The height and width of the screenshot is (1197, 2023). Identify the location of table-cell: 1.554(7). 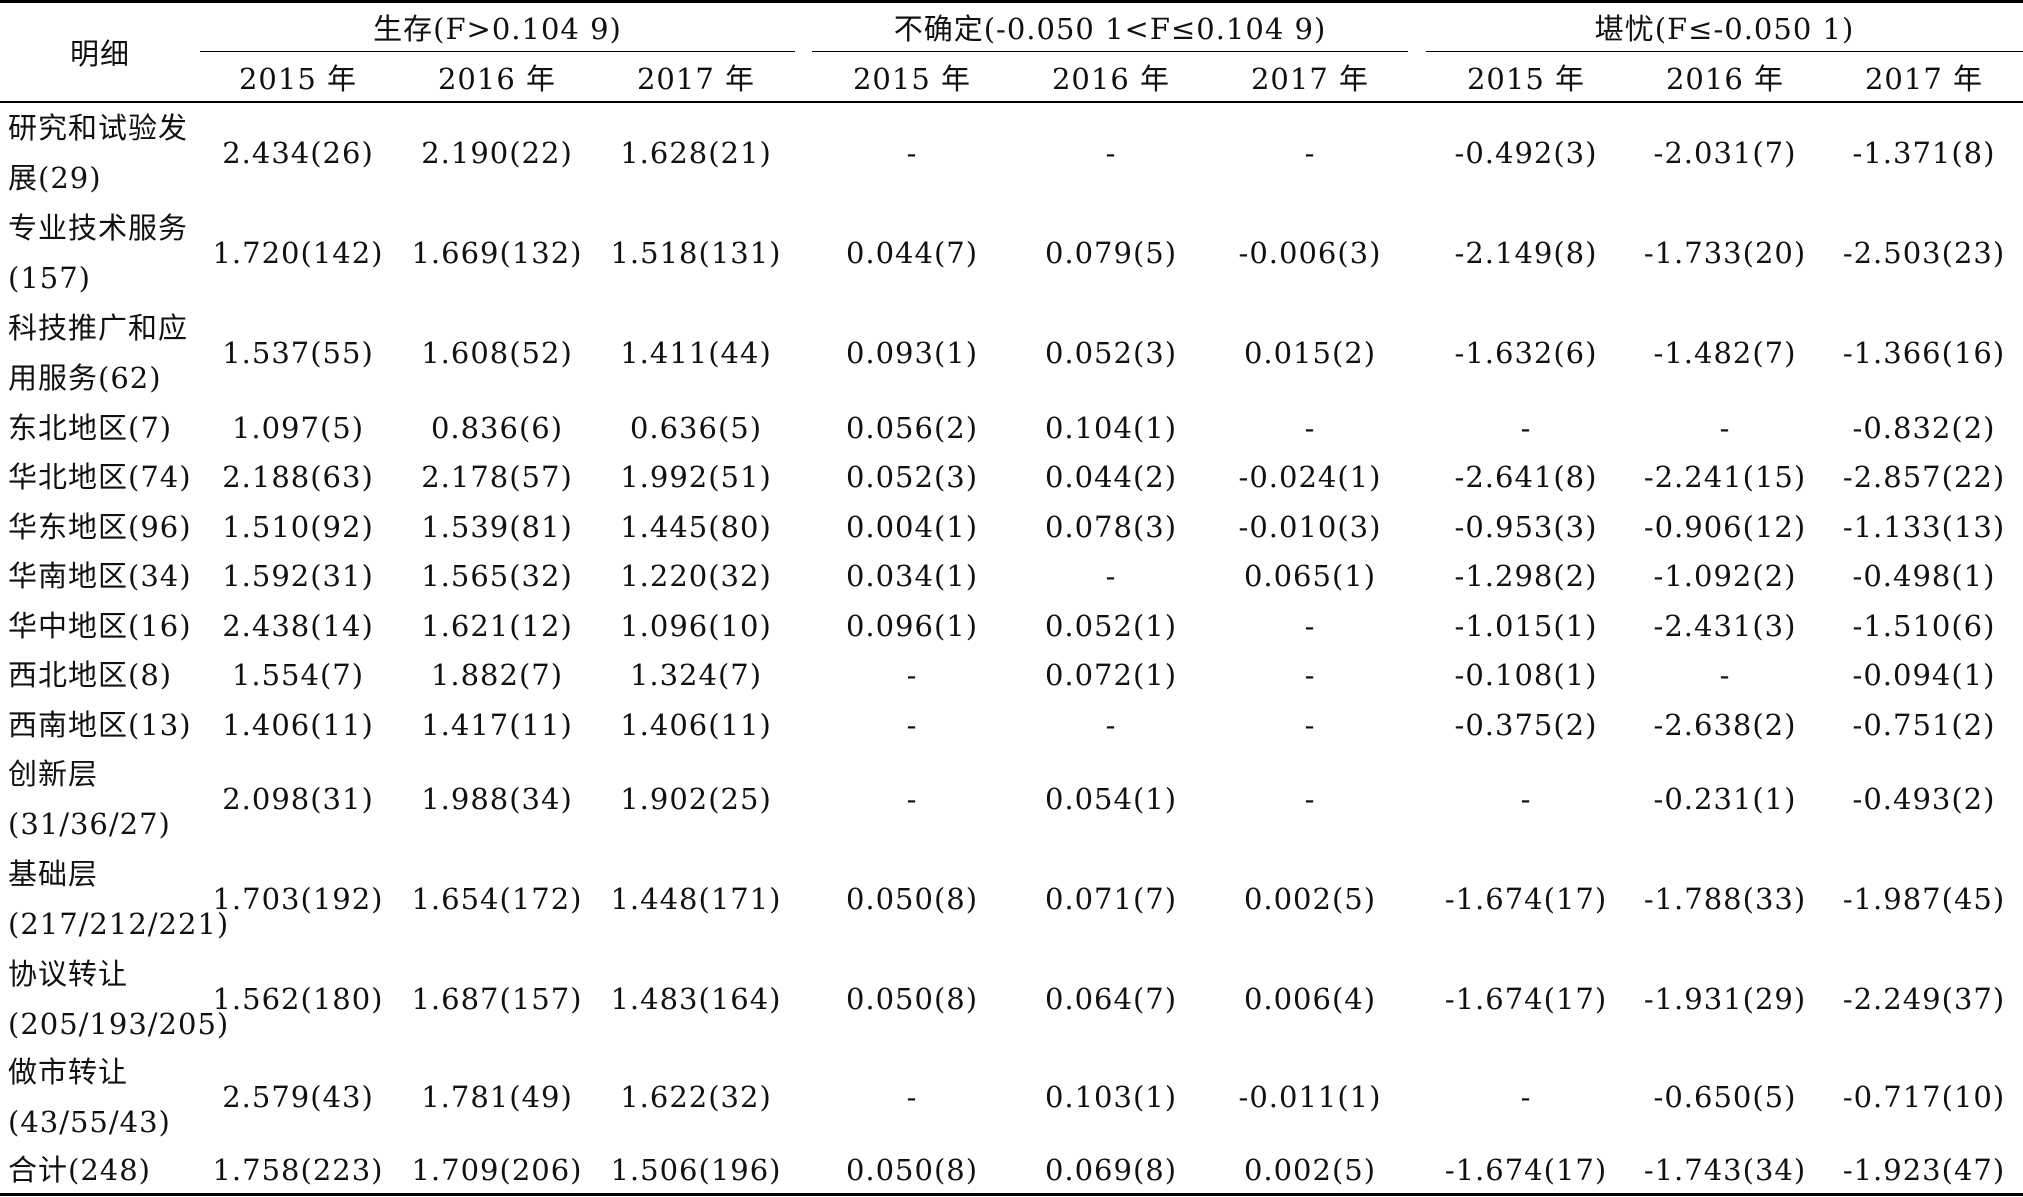
(298, 675).